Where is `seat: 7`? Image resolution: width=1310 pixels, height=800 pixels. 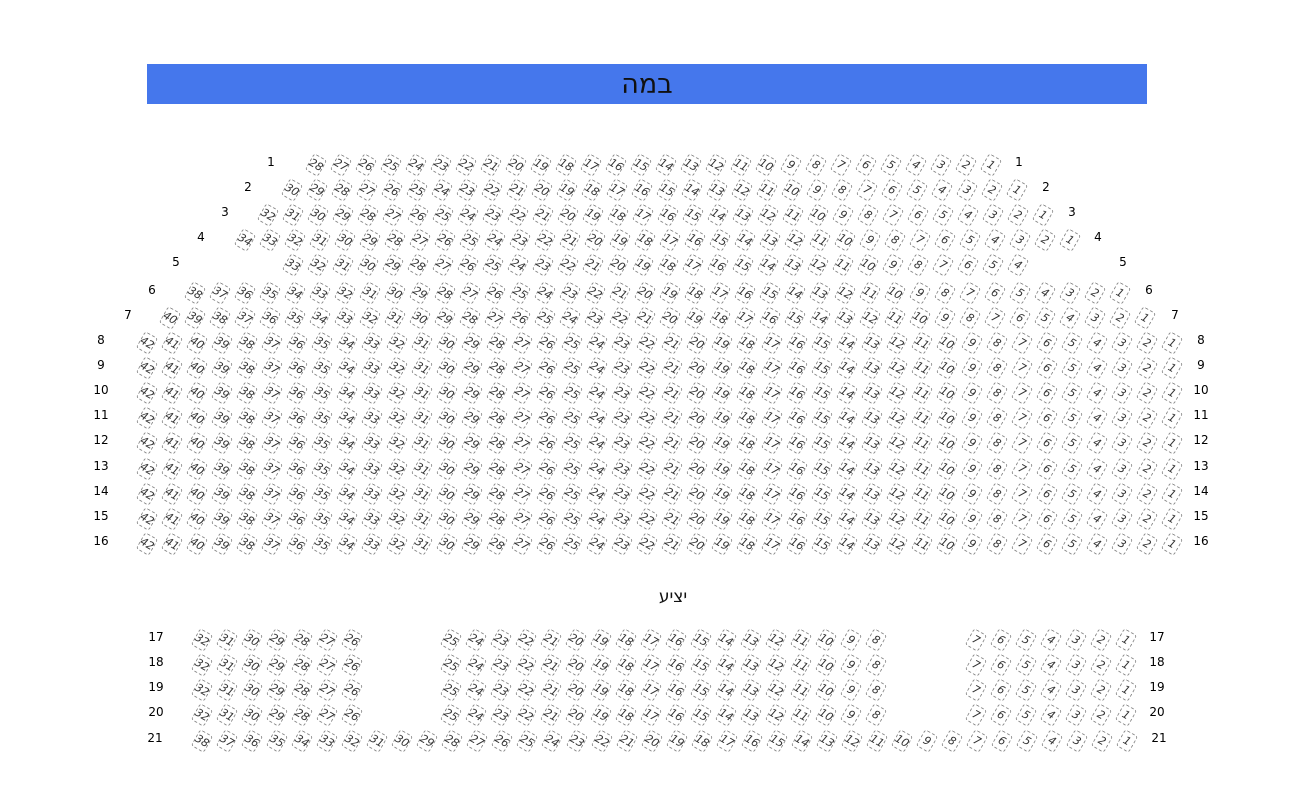
seat: 7 is located at coordinates (976, 640).